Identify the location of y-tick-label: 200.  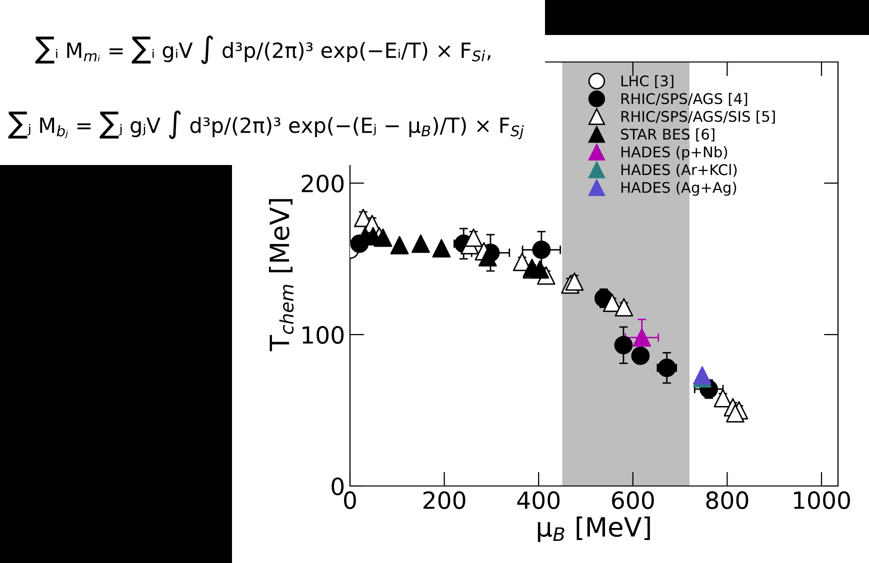
(323, 183).